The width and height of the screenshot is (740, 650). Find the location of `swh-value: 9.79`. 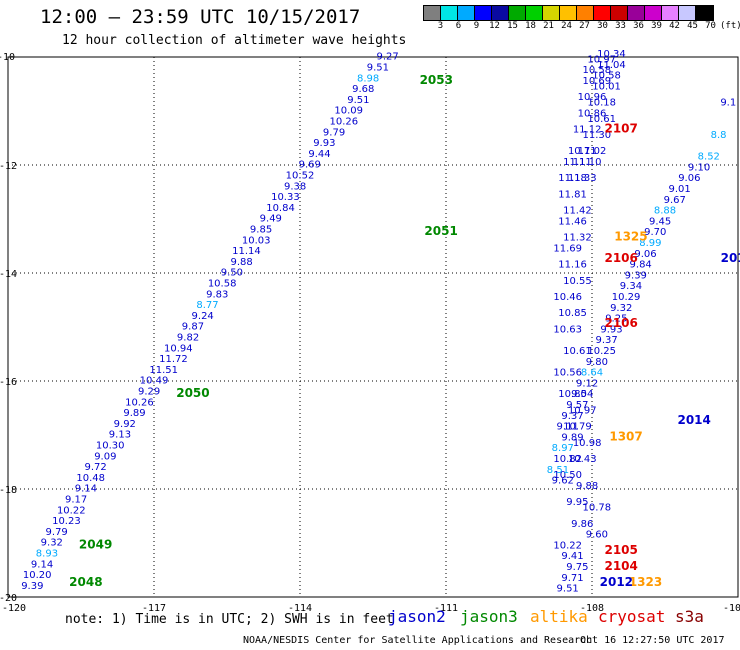

swh-value: 9.79 is located at coordinates (334, 132).